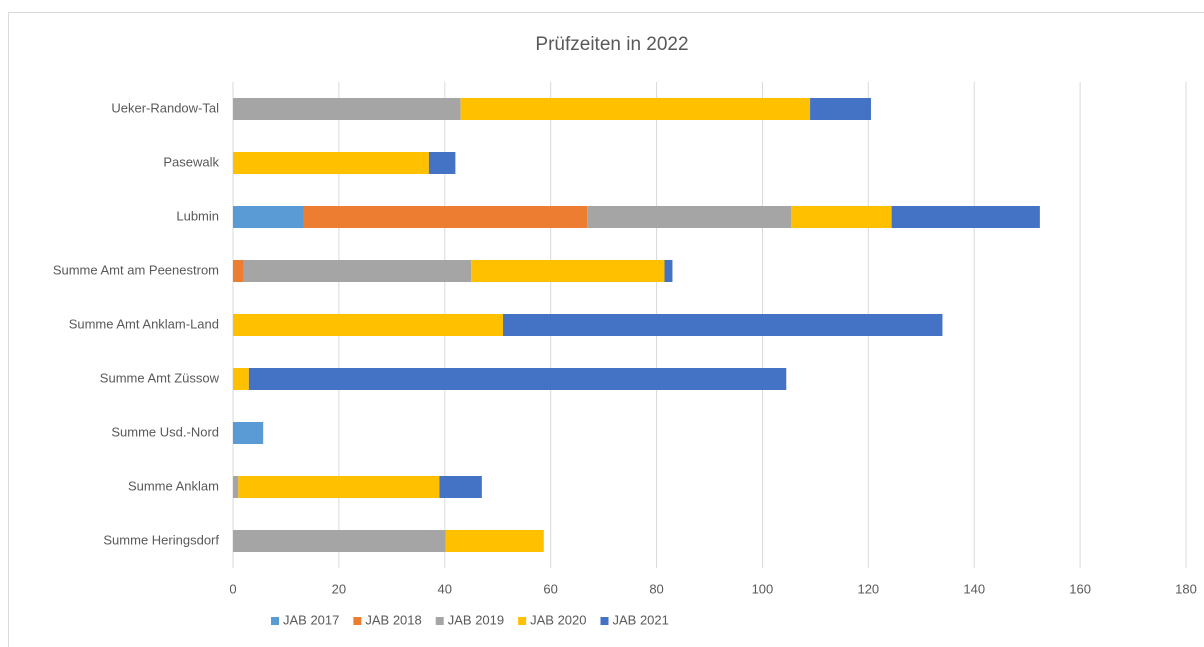 This screenshot has height=647, width=1204. What do you see at coordinates (173, 485) in the screenshot?
I see `y-tick-label: Summe Anklam` at bounding box center [173, 485].